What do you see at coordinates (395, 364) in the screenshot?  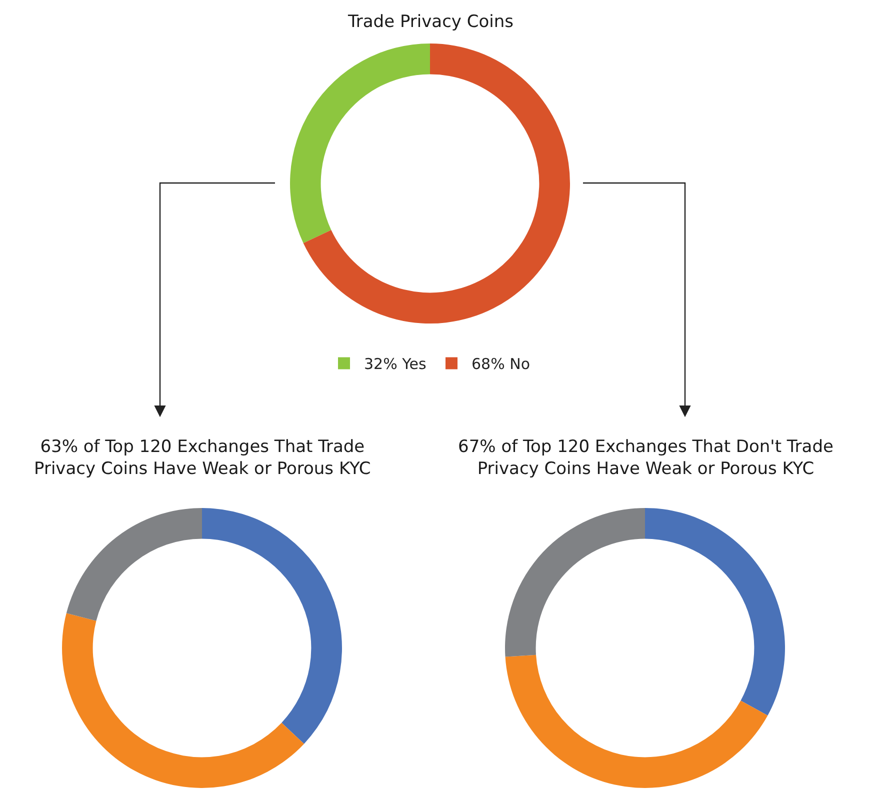 I see `legend-label: 32% Yes` at bounding box center [395, 364].